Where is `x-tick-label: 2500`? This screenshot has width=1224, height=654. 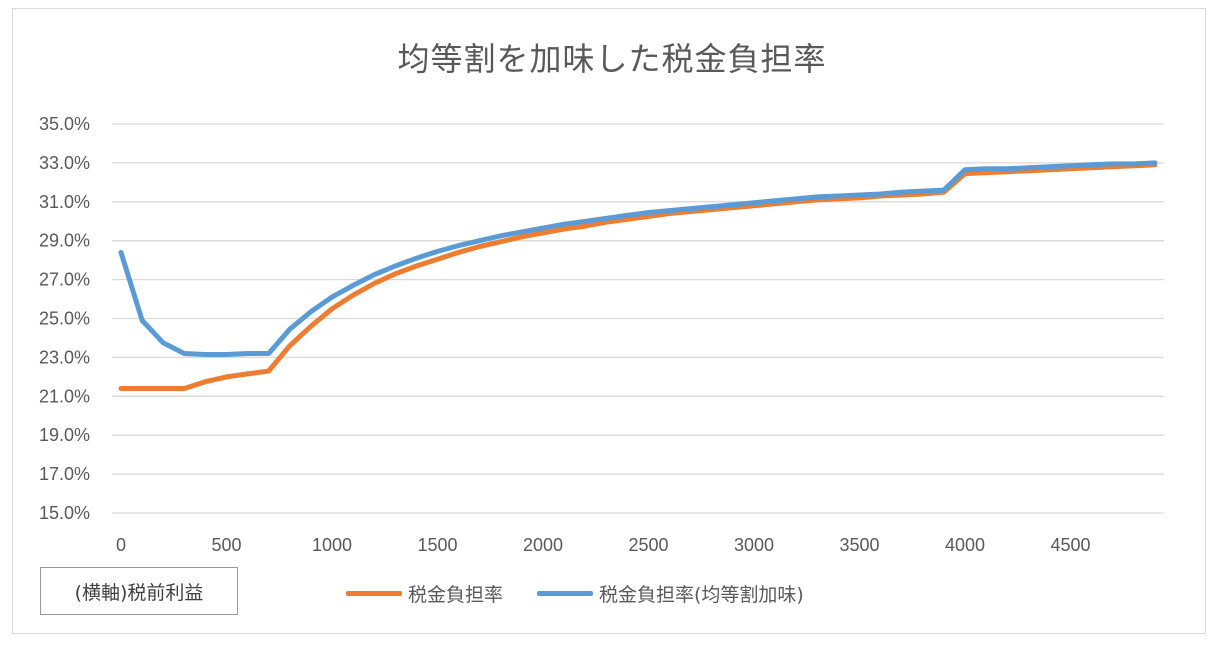 x-tick-label: 2500 is located at coordinates (648, 545).